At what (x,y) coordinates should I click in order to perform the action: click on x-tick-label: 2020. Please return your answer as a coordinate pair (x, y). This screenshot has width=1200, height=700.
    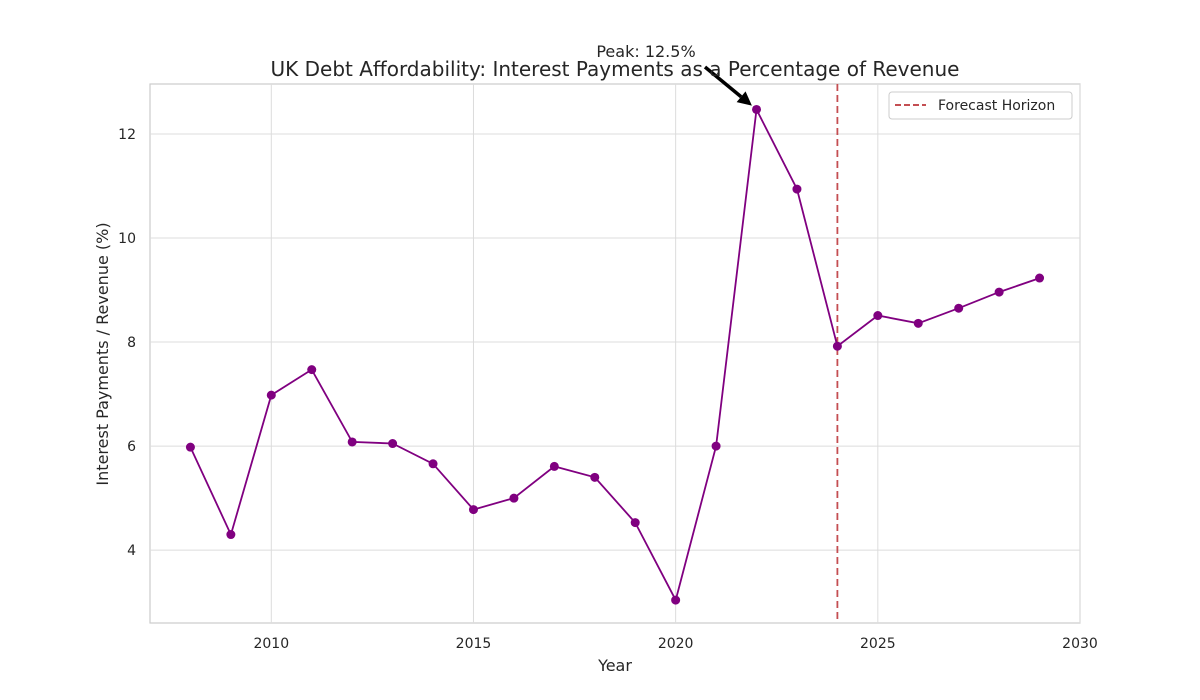
    Looking at the image, I should click on (676, 644).